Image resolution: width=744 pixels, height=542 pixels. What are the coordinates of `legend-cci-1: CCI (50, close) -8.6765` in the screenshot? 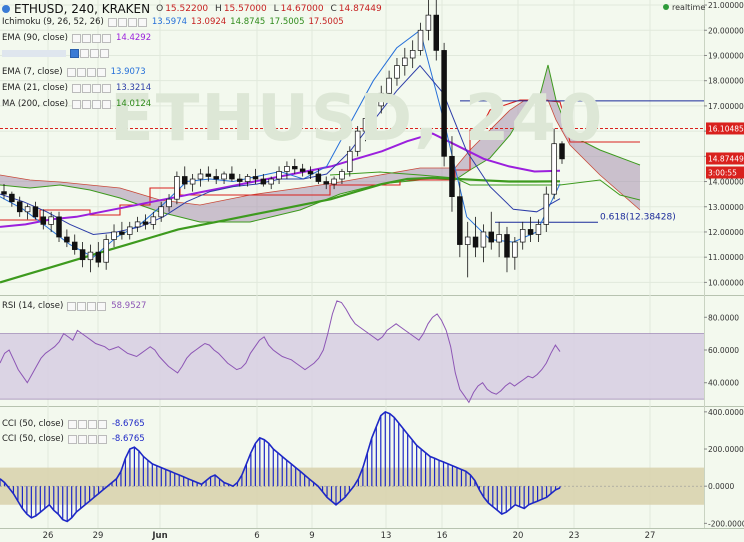 It's located at (73, 424).